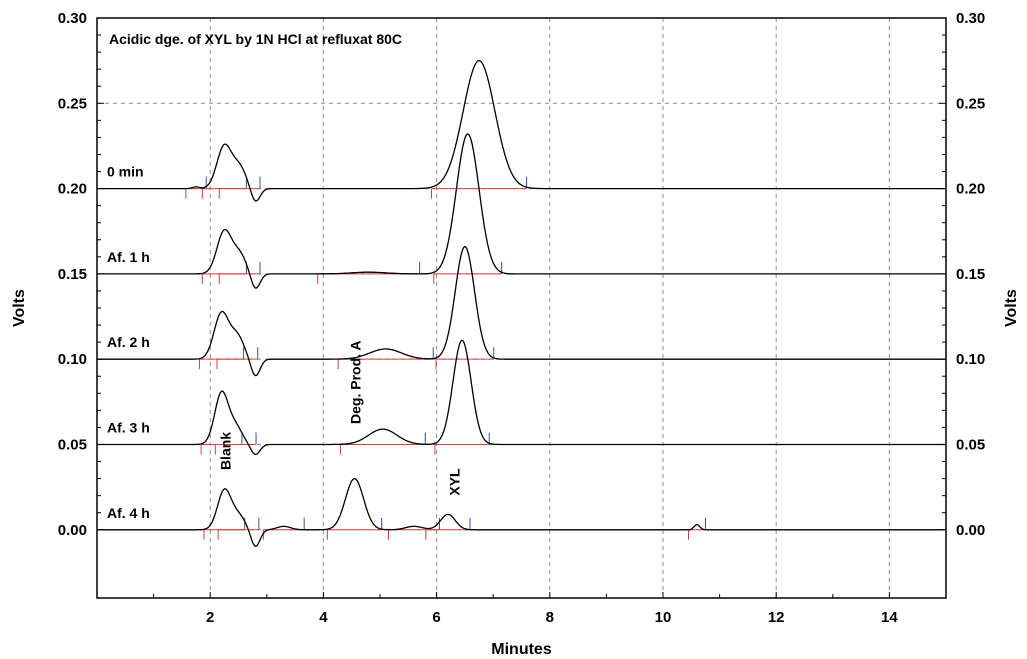 This screenshot has height=659, width=1027. What do you see at coordinates (19, 308) in the screenshot?
I see `y-axis-title-left: Volts` at bounding box center [19, 308].